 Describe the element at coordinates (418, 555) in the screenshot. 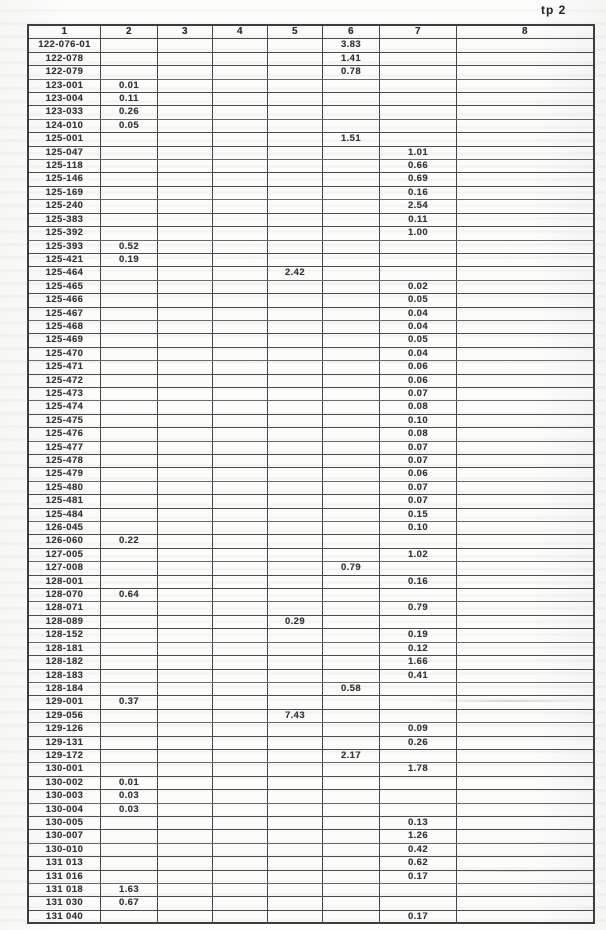

I see `value-cell: 1.02` at that location.